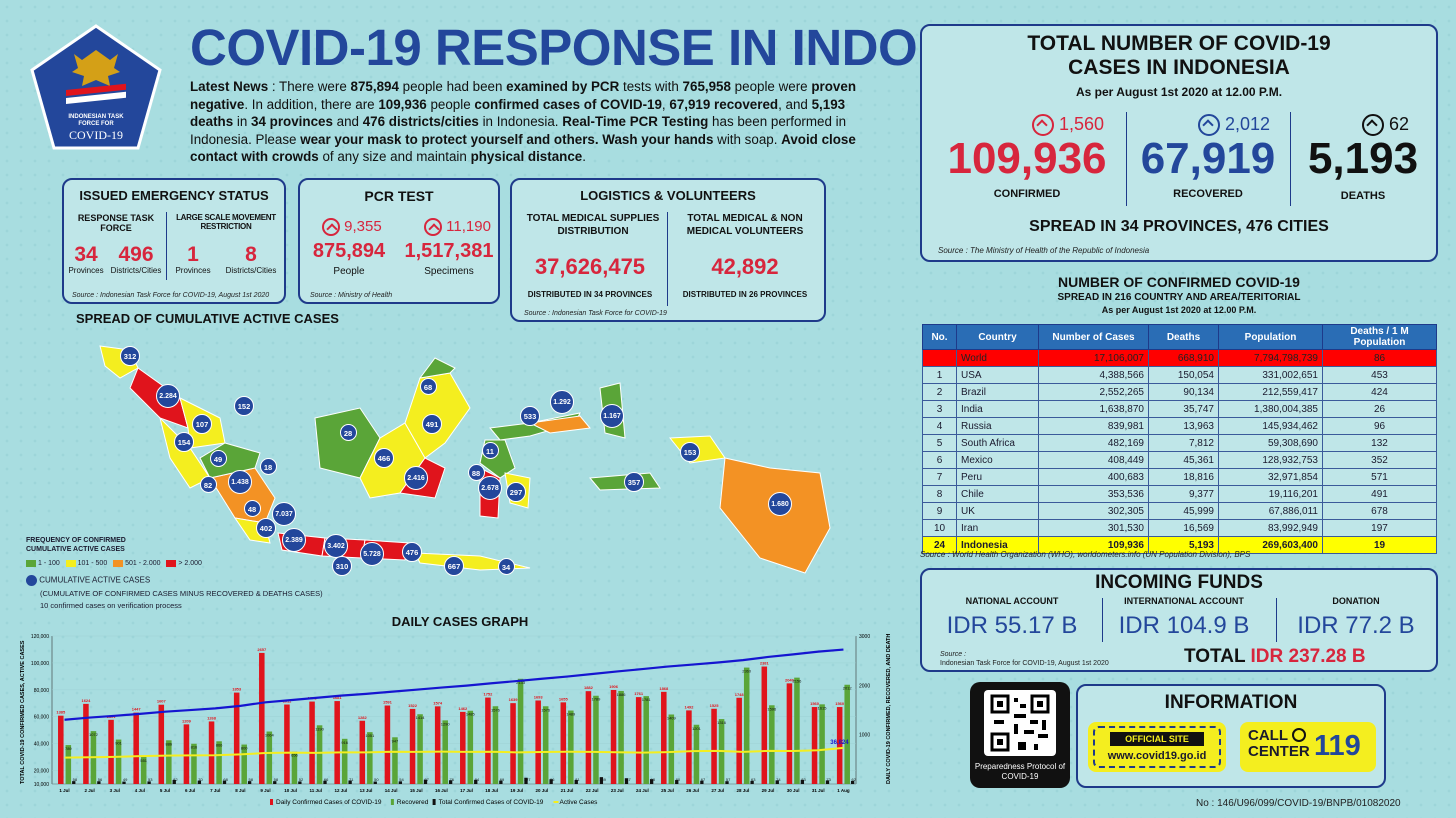 The image size is (1456, 818). What do you see at coordinates (130, 356) in the screenshot?
I see `map-bubble: 312` at bounding box center [130, 356].